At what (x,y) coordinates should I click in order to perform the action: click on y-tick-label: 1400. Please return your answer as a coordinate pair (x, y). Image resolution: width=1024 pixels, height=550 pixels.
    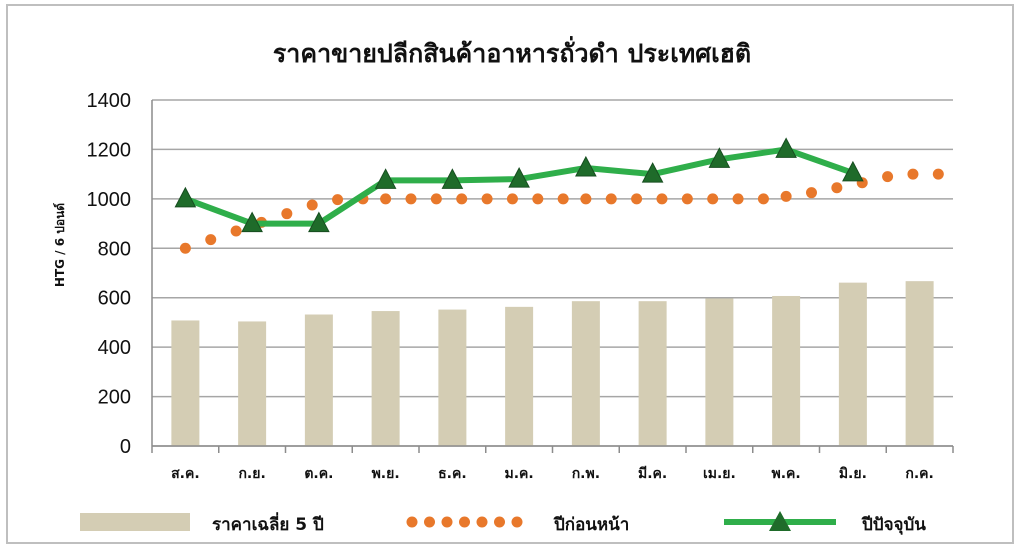
    Looking at the image, I should click on (109, 101).